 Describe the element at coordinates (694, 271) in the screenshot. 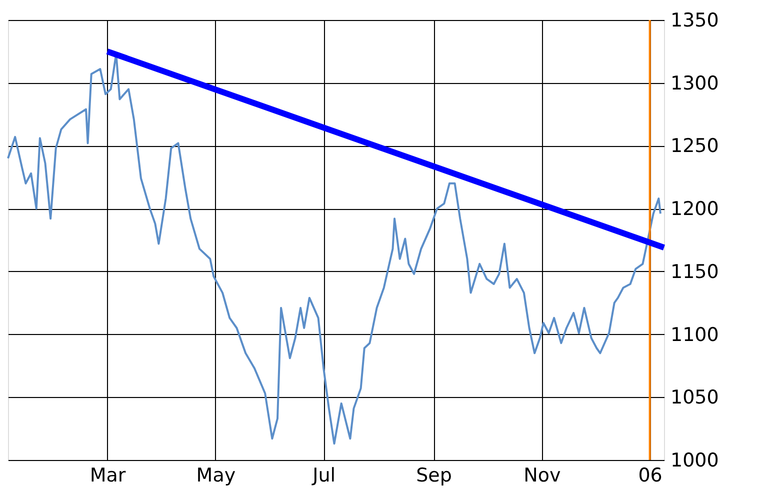

I see `y-tick-label: 1150` at that location.